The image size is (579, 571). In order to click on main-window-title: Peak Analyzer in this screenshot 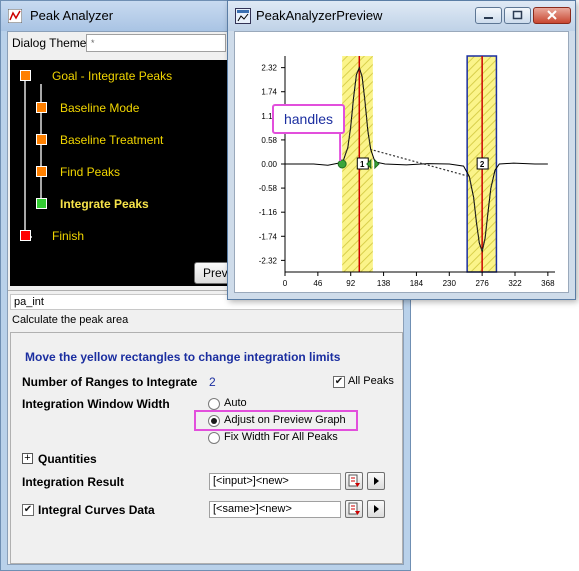, I will do `click(72, 15)`.